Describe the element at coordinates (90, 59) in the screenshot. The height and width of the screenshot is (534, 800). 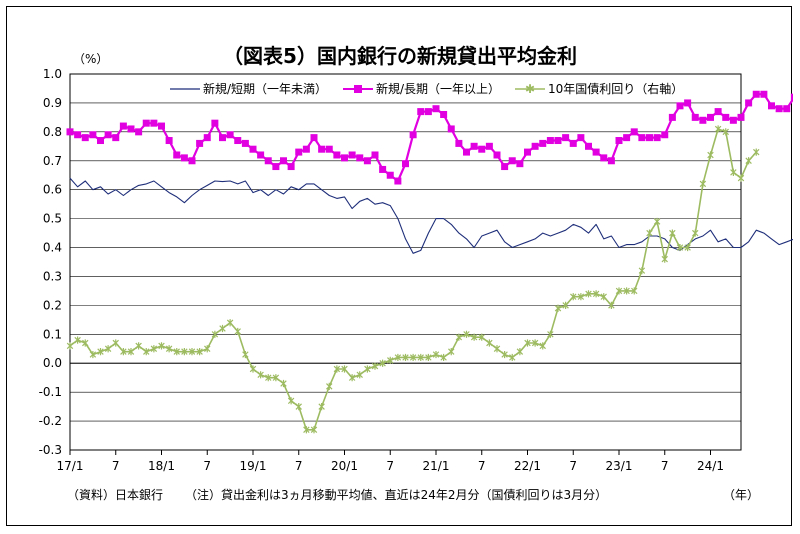
I see `y-axis-unit: （%）` at that location.